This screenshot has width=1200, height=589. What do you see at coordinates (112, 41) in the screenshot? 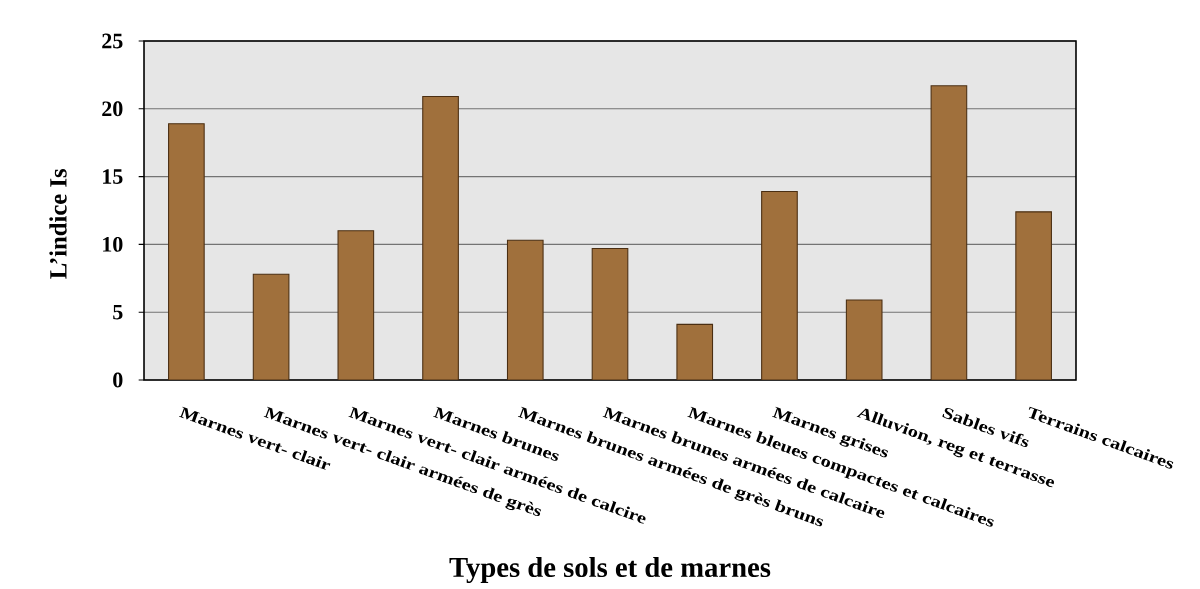
I see `y-tick-label: 25` at bounding box center [112, 41].